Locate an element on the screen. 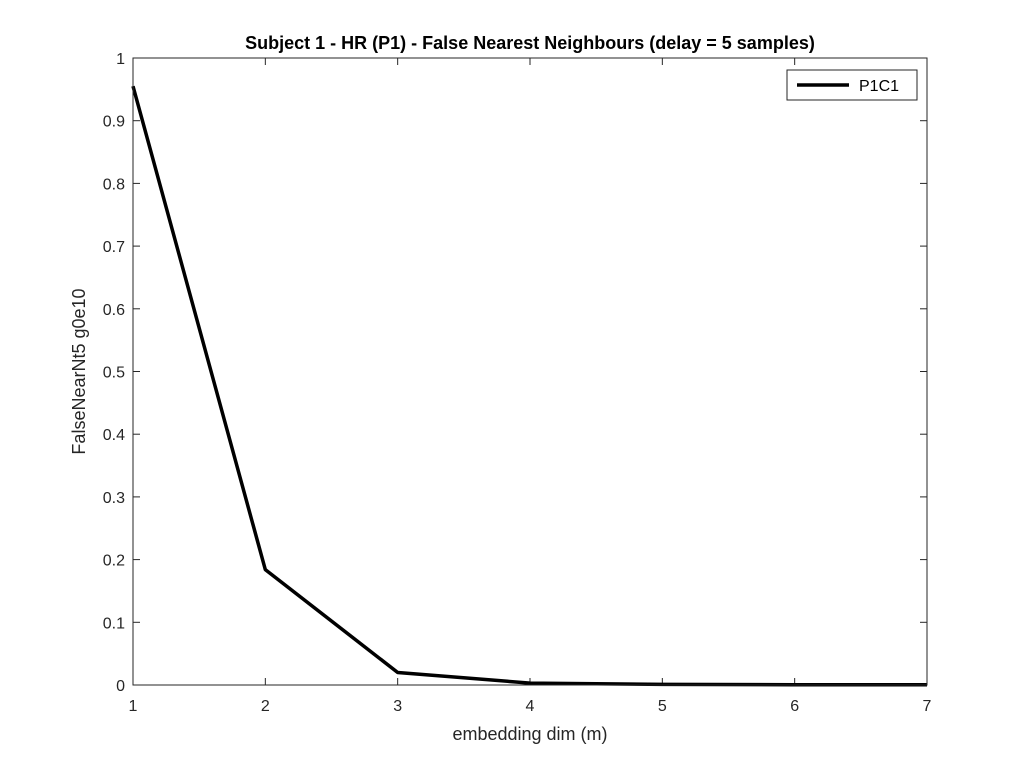  y-tick-label: 0.7 is located at coordinates (114, 247).